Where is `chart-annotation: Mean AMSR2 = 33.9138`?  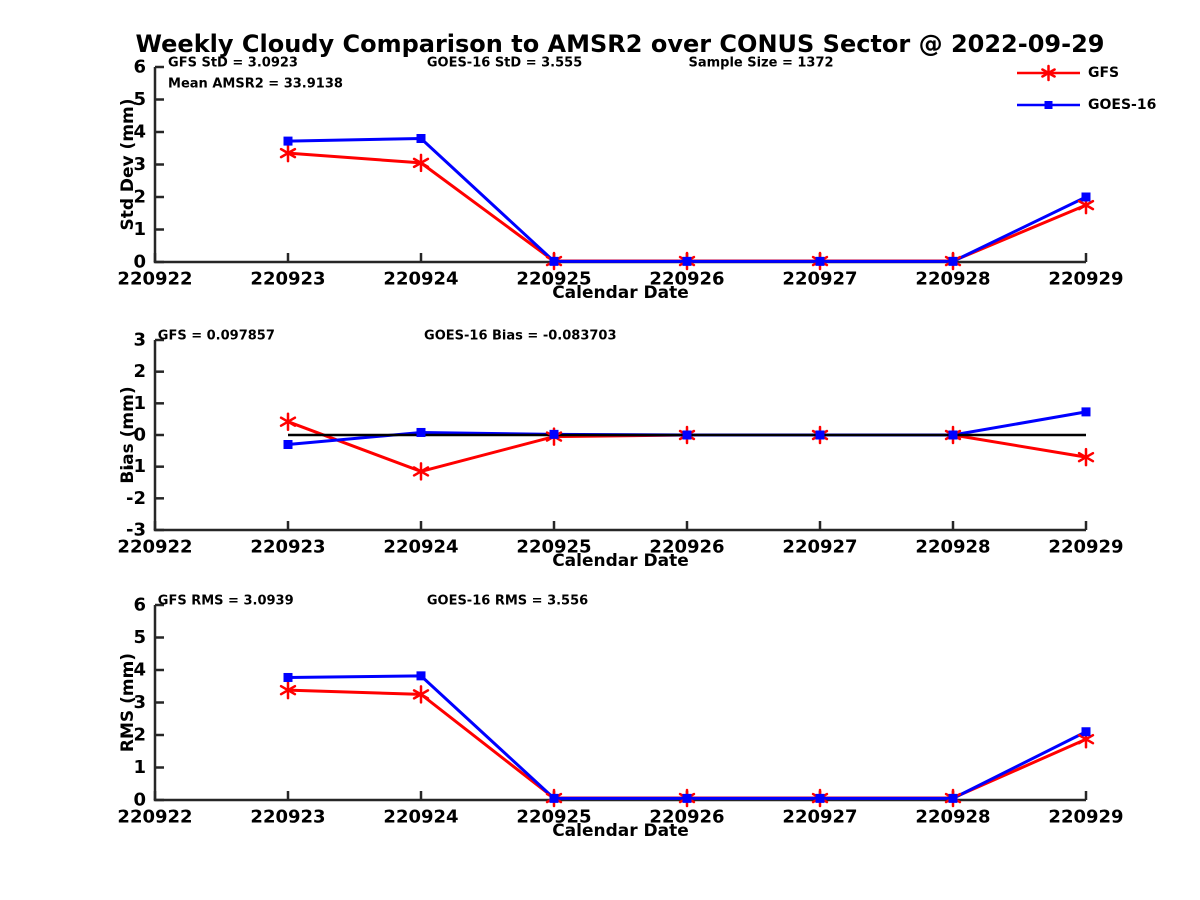 chart-annotation: Mean AMSR2 = 33.9138 is located at coordinates (255, 84).